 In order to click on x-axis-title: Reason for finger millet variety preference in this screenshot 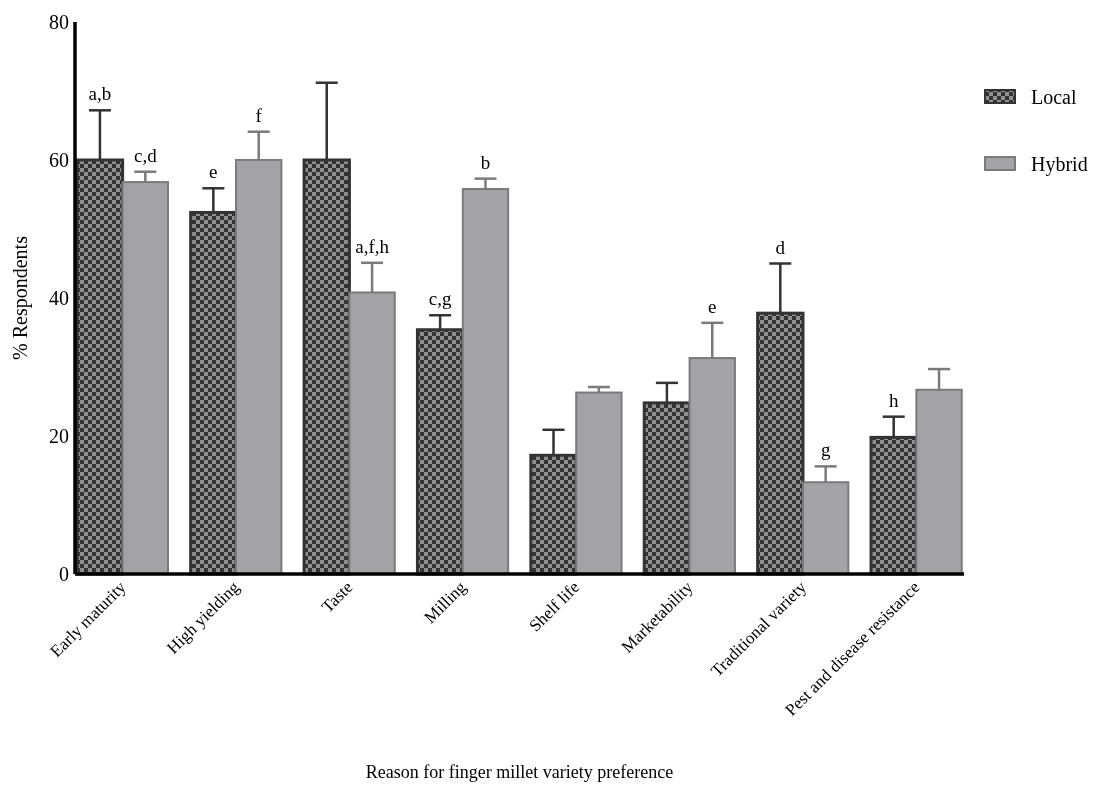, I will do `click(519, 772)`.